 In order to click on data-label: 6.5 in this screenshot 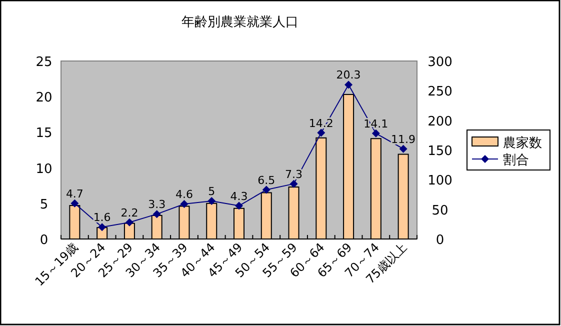, I will do `click(267, 180)`.